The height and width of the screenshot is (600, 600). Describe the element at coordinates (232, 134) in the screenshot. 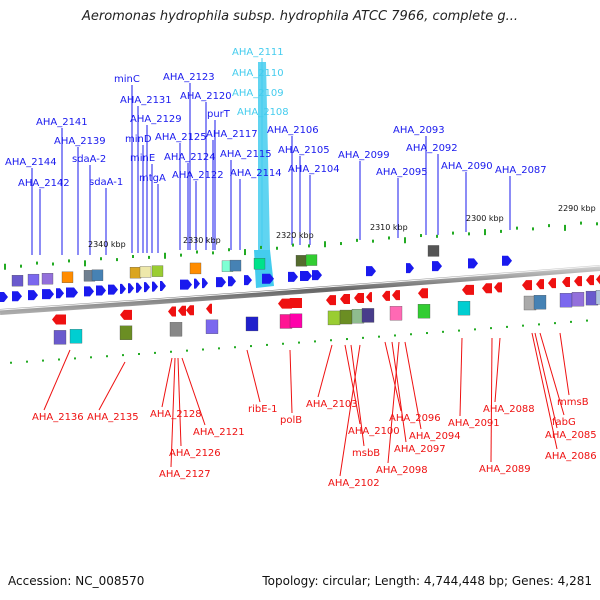

I see `gene-label-aha-2117: AHA_2117` at that location.